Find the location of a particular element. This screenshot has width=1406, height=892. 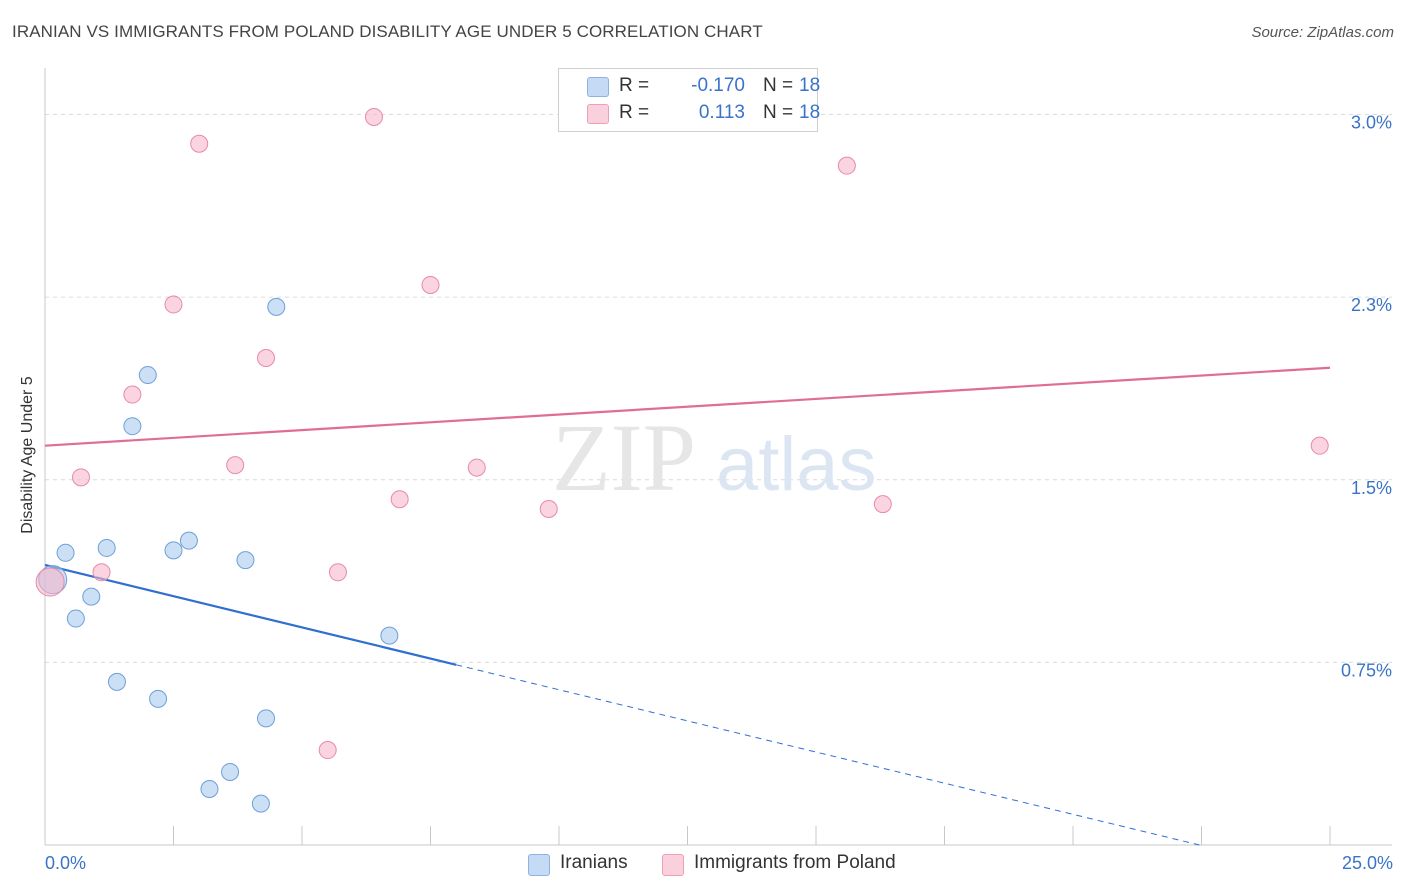

correlation-legend: R = -0.170 N = 18 R = 0.113 N = 18 is located at coordinates (689, 100).